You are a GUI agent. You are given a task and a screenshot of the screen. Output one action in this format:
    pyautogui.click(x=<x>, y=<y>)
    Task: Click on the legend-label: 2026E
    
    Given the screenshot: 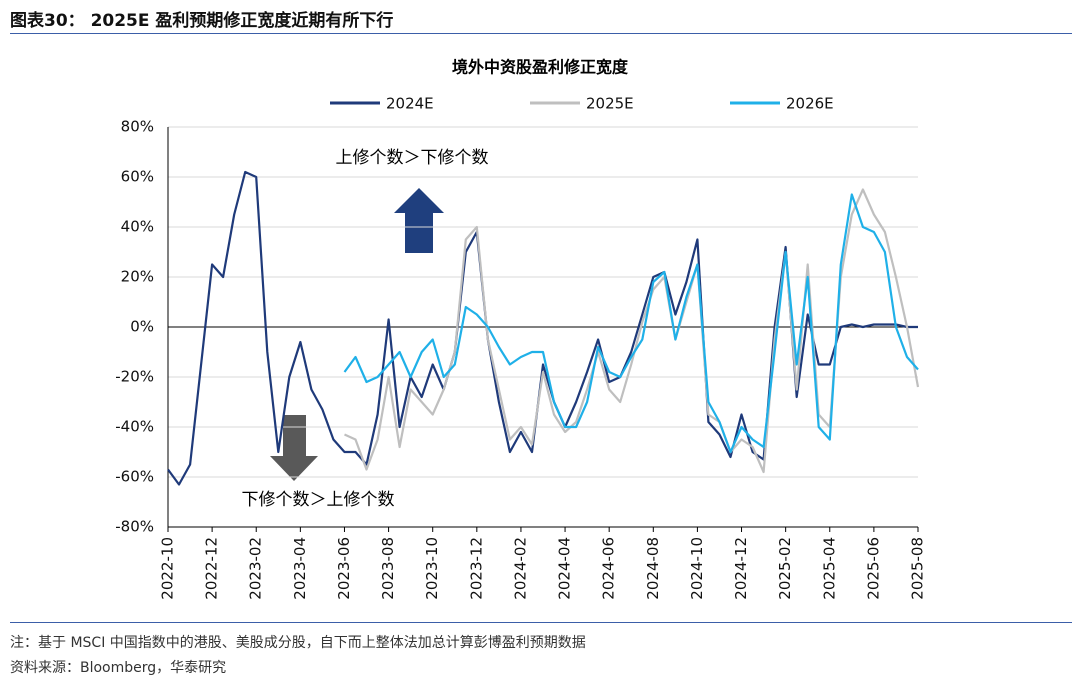 What is the action you would take?
    pyautogui.click(x=810, y=104)
    